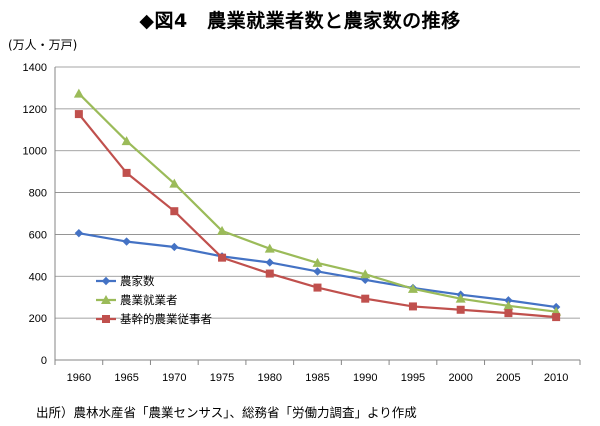 This screenshot has height=426, width=600. I want to click on chart-title: ◆図4 農業就業者数と農家数の推移, so click(300, 21).